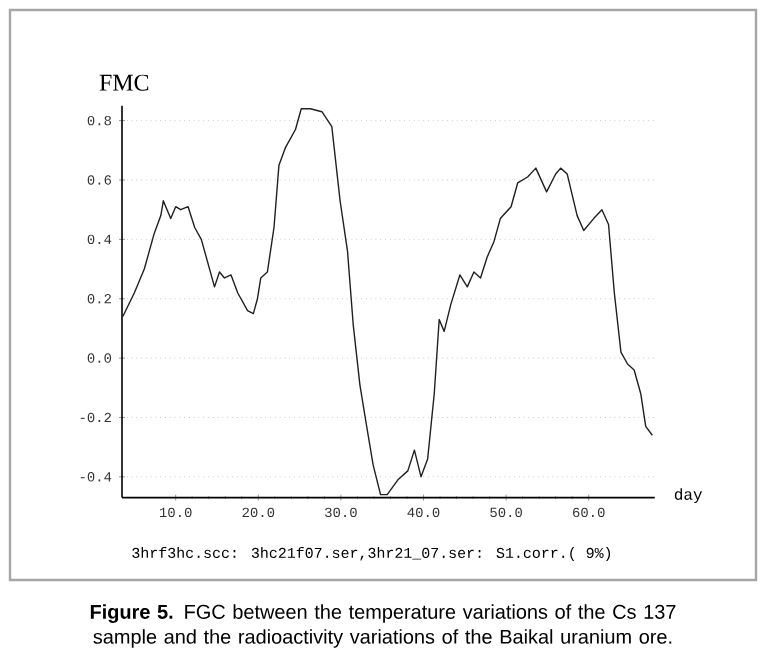 Image resolution: width=766 pixels, height=668 pixels. Describe the element at coordinates (383, 626) in the screenshot. I see `text: Figure 5. FGC between the temperature variations of the Cs 137 sample and the radioactivity variations of the Baikal uranium ore.` at that location.